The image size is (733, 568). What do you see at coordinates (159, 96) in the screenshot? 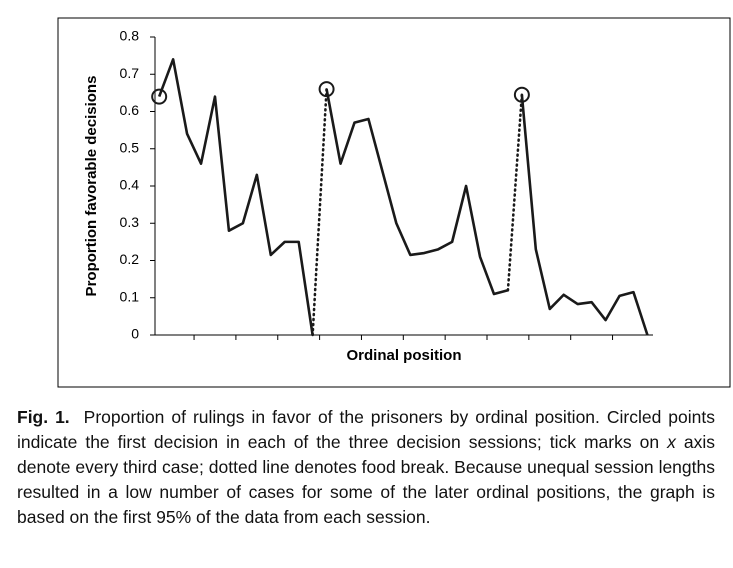
I see `first-decision-marker` at bounding box center [159, 96].